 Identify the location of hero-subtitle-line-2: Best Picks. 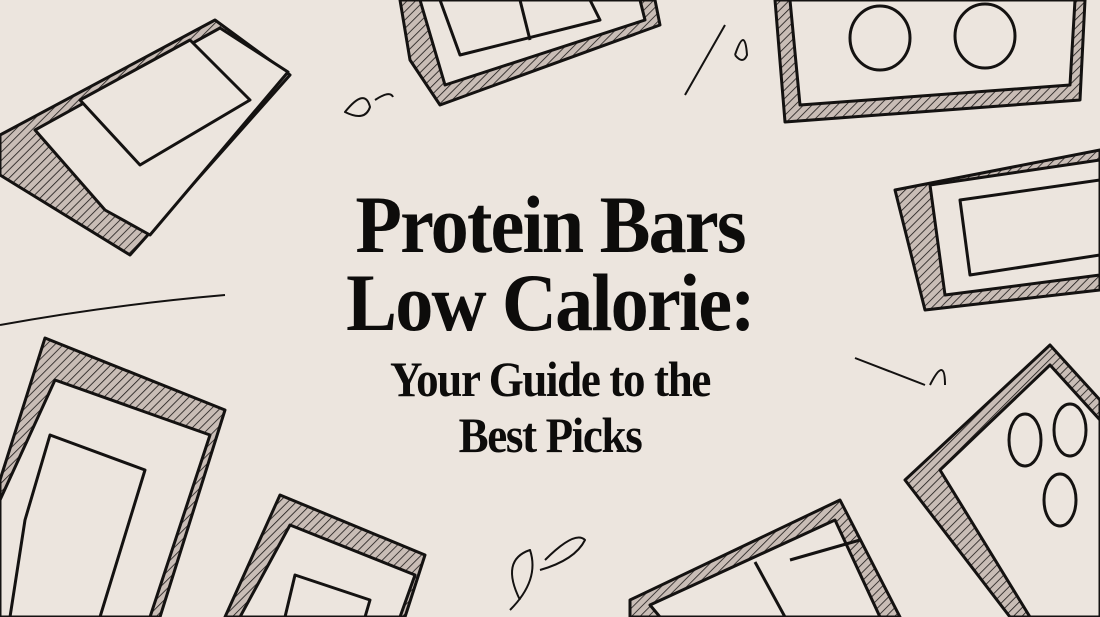
(550, 435).